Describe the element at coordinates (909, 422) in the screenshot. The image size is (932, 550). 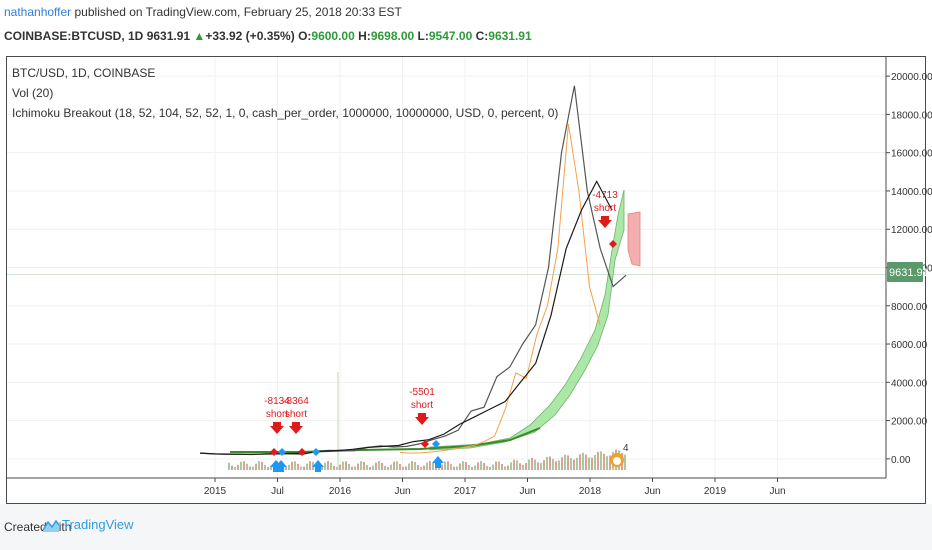
I see `y-tick-label: 2000.00` at that location.